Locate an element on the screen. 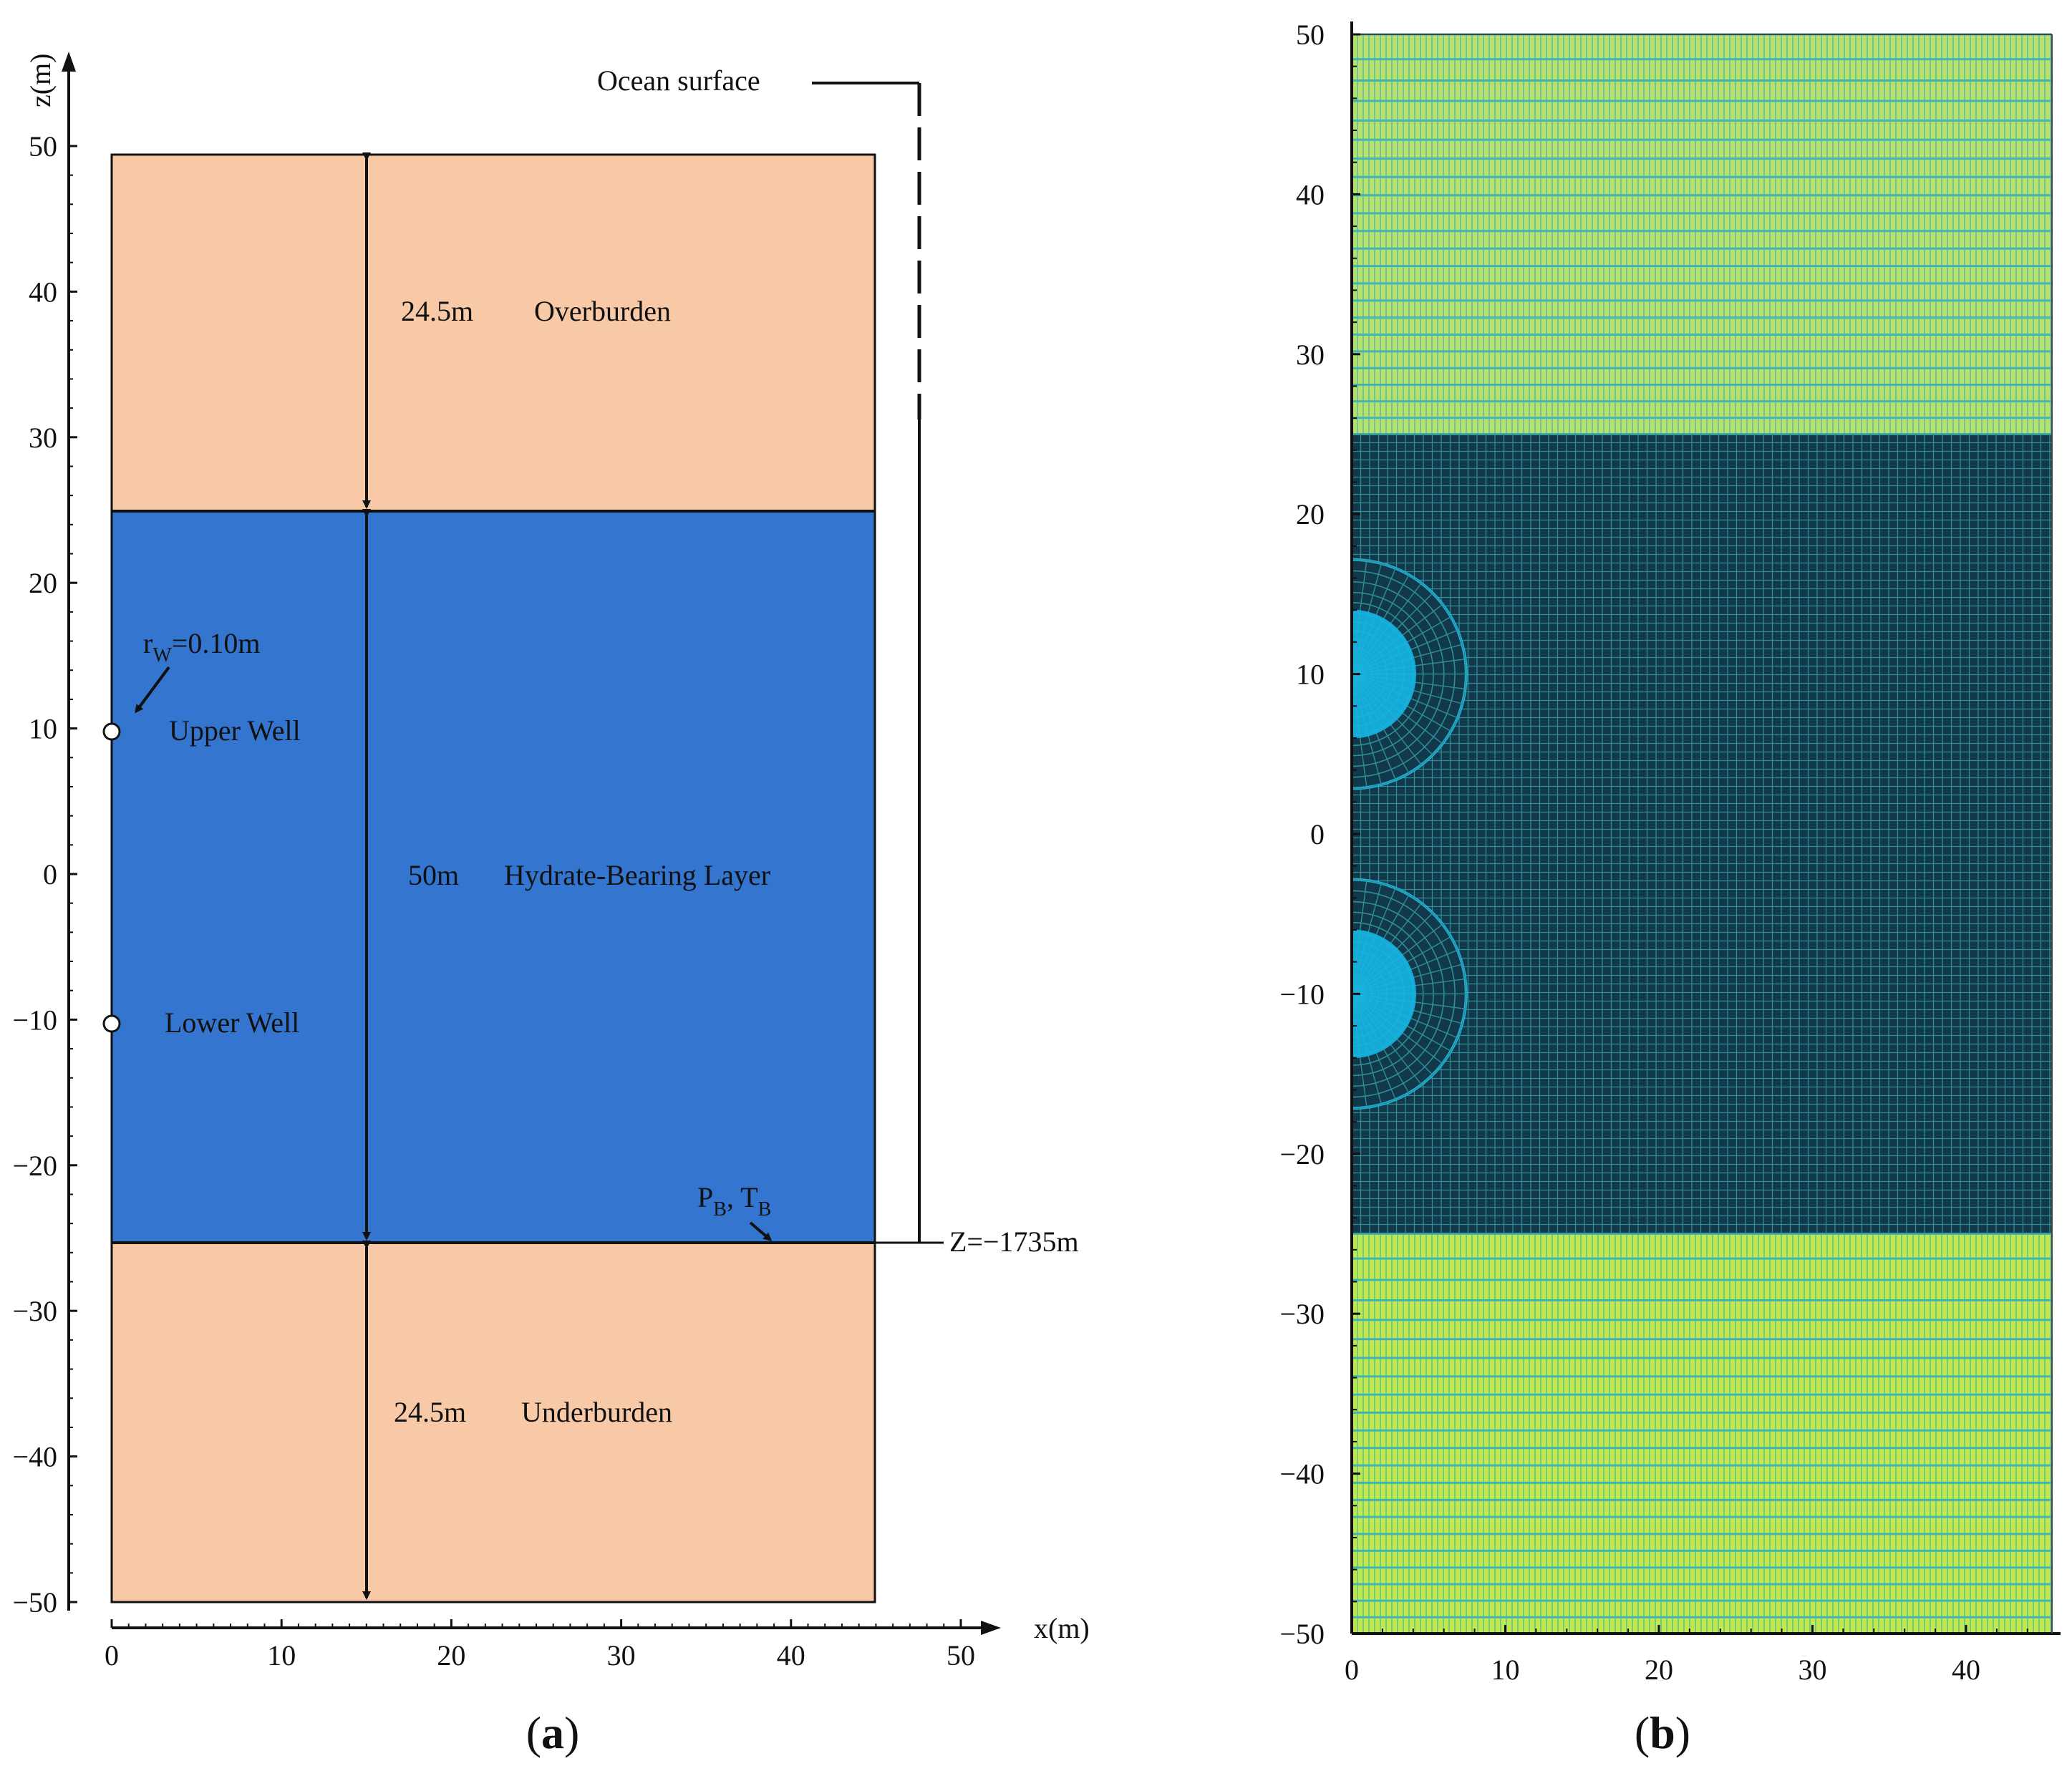  z-tick-label: 30 is located at coordinates (43, 438).